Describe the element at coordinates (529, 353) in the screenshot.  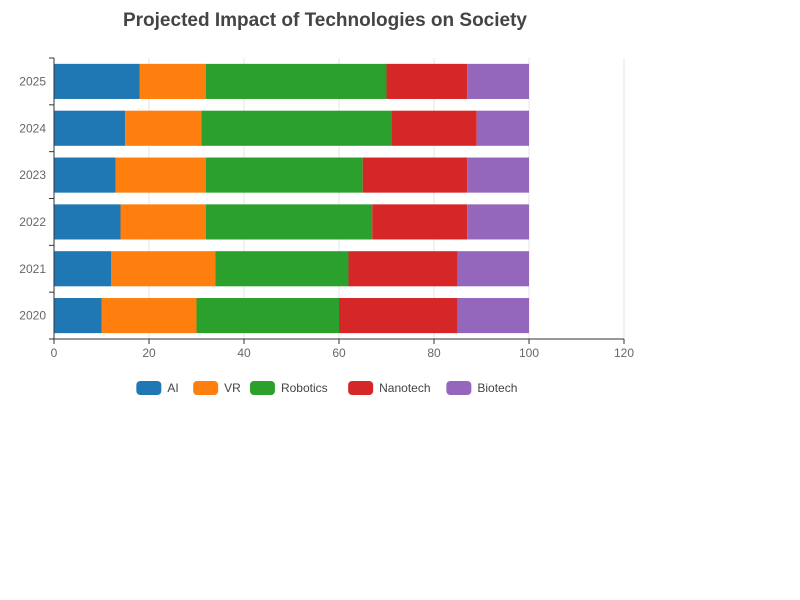
I see `x-tick-label: 100` at that location.